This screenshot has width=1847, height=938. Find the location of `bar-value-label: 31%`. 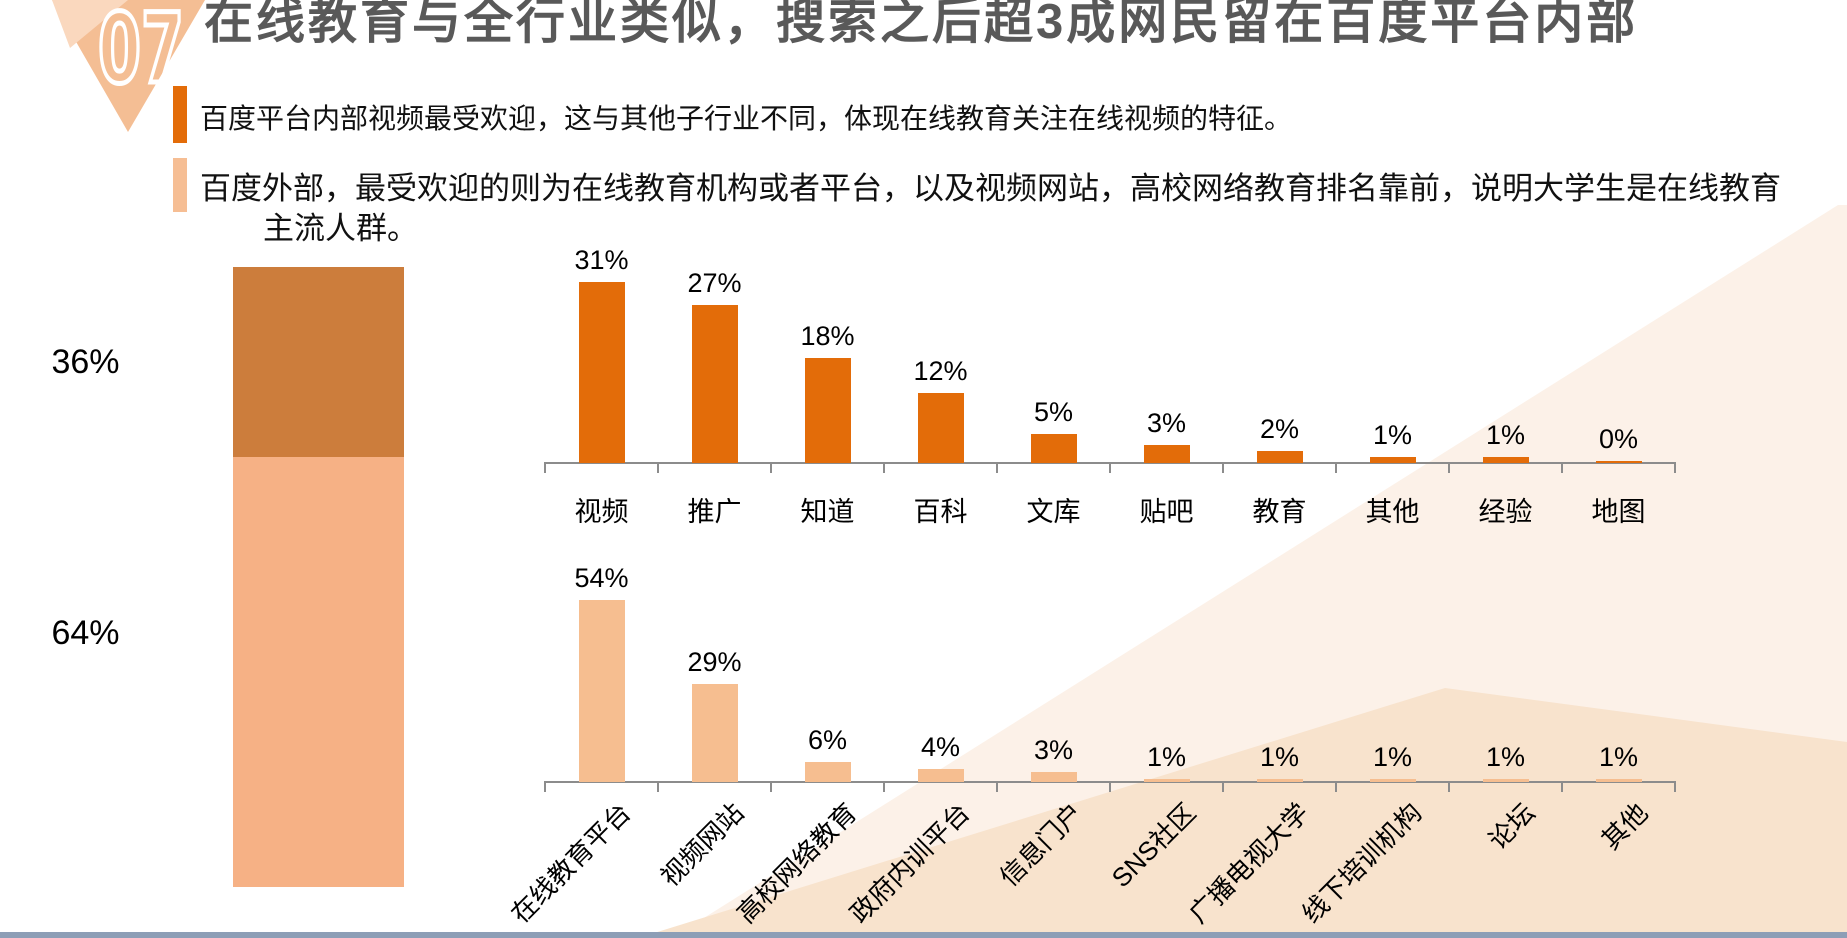

bar-value-label: 31% is located at coordinates (601, 260).